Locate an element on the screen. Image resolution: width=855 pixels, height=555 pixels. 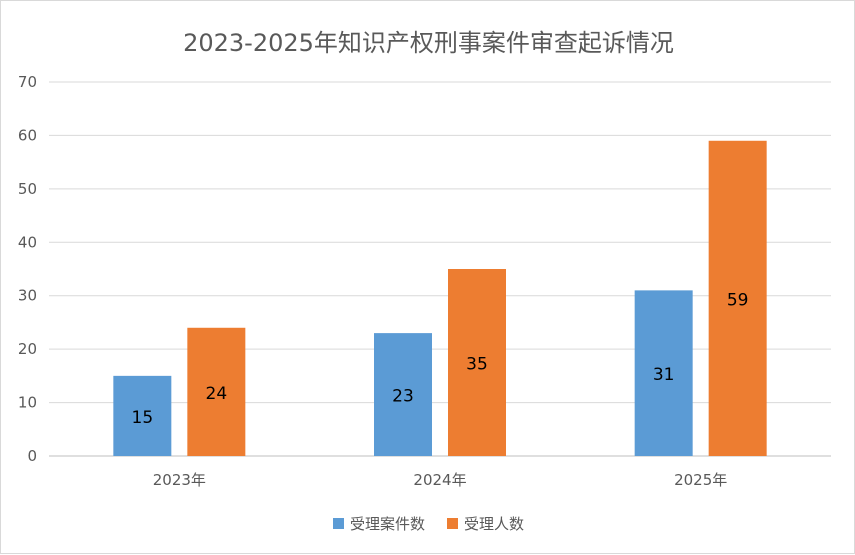
y-tick-label: 20 is located at coordinates (27, 349).